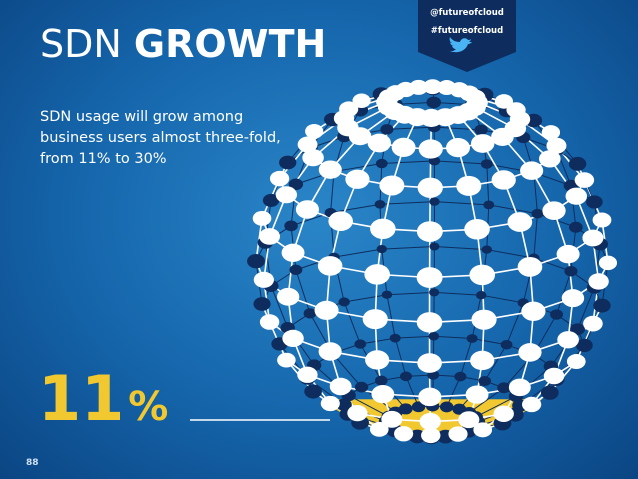  What do you see at coordinates (81, 44) in the screenshot?
I see `title-regular: SDN` at bounding box center [81, 44].